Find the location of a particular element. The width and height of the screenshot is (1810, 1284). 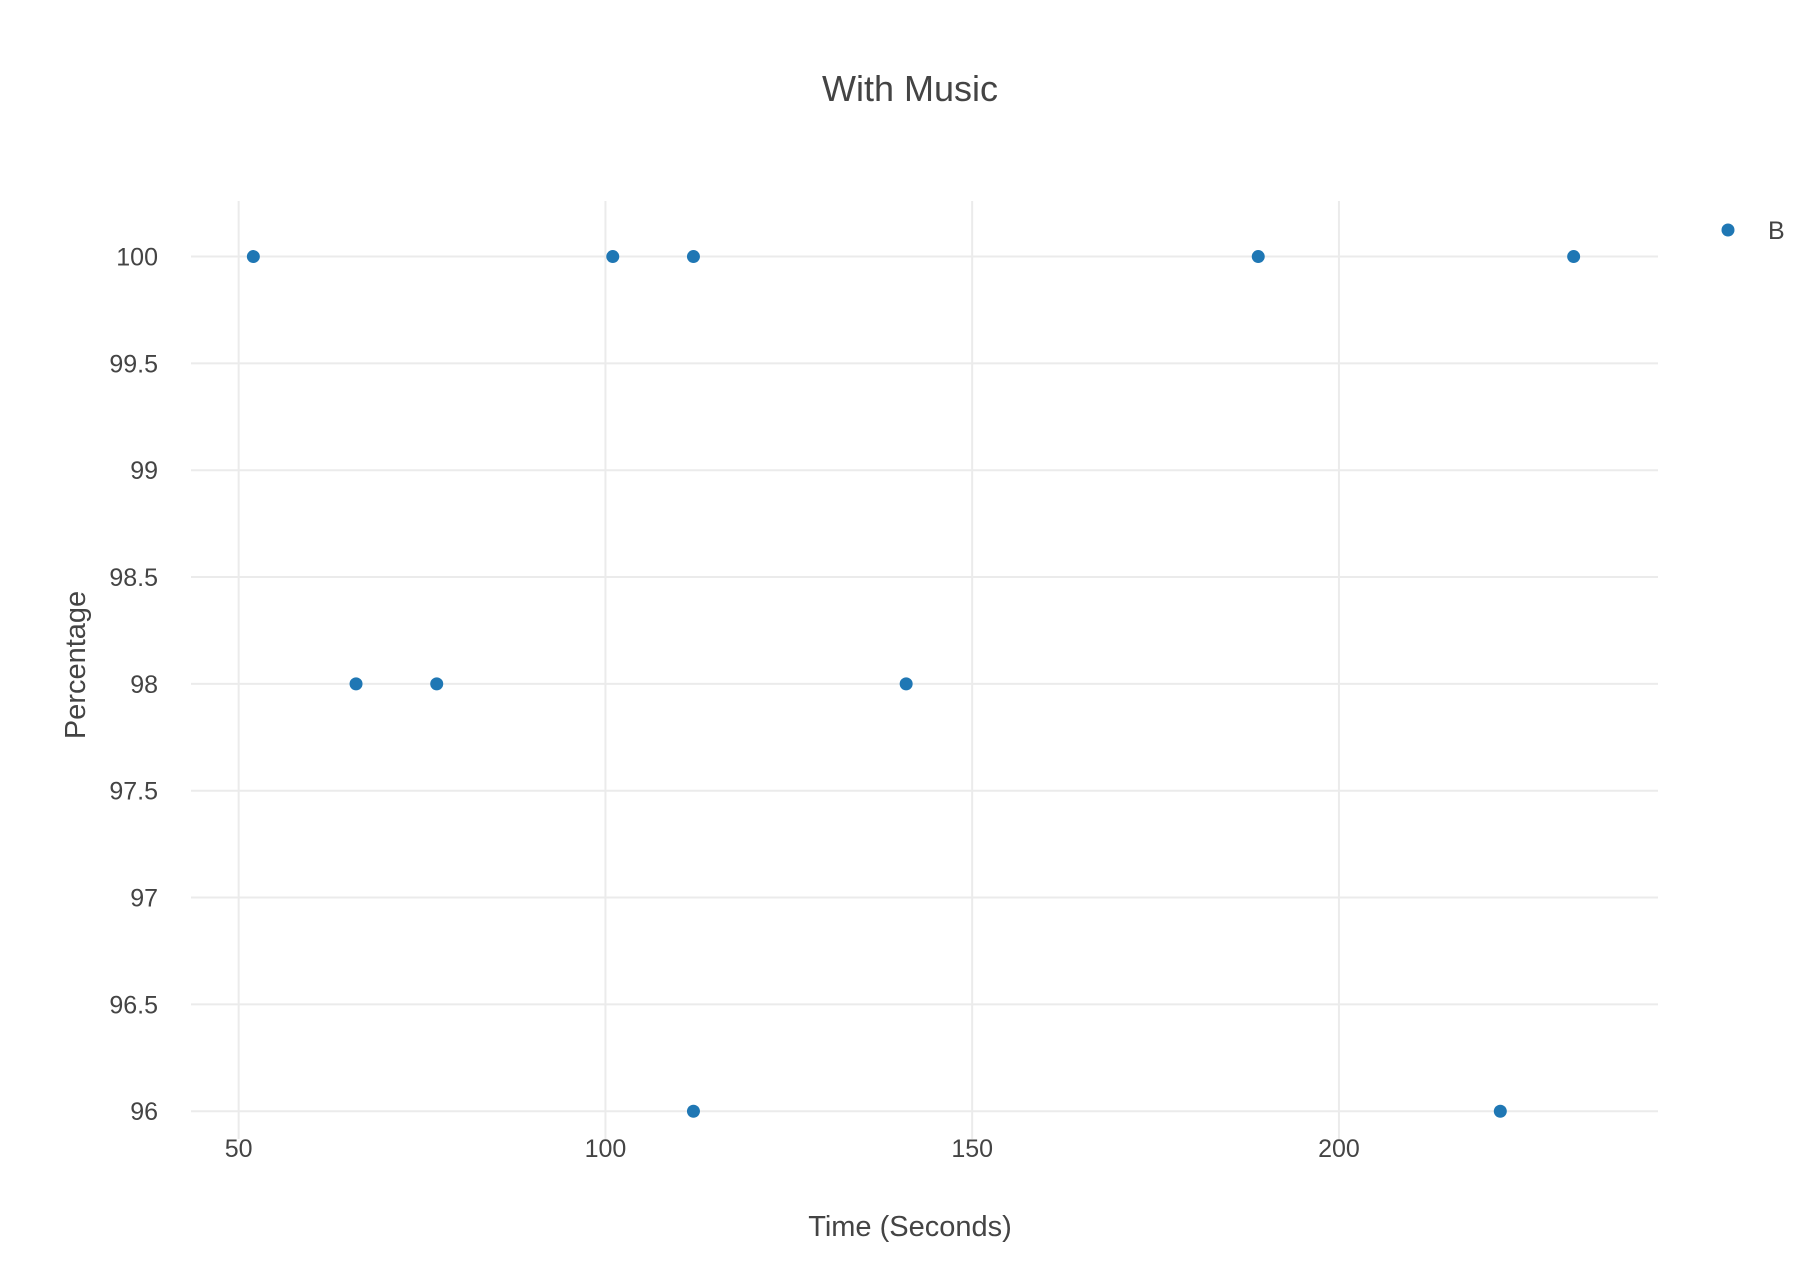

y-tick-label: 98 is located at coordinates (144, 685).